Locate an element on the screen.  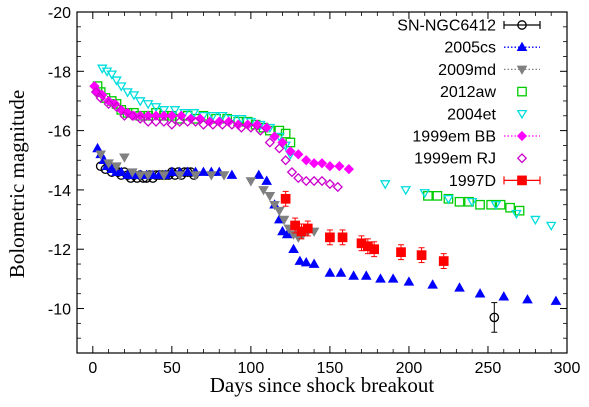
y-tick-label: -18 is located at coordinates (59, 72).